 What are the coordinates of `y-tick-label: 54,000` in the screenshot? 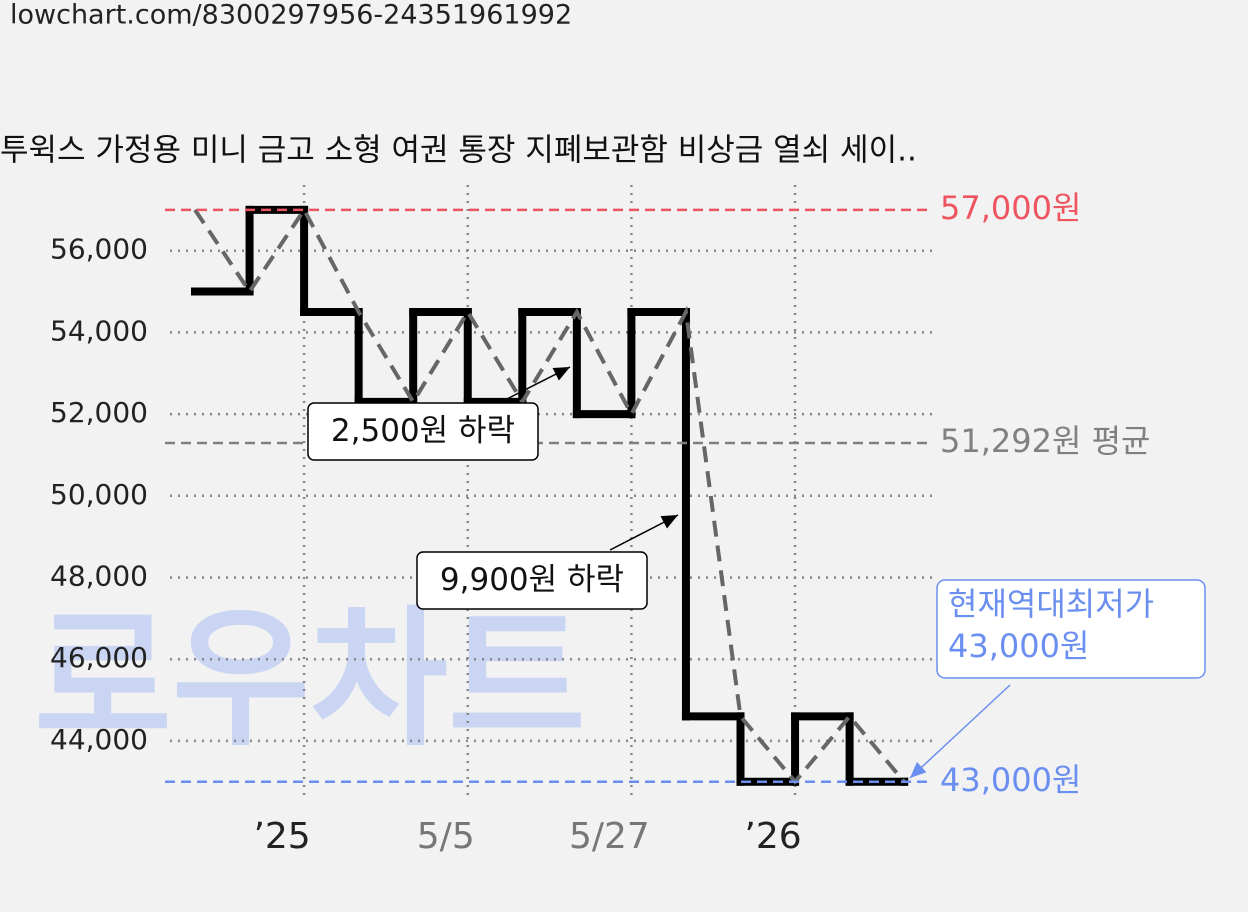 It's located at (99, 330).